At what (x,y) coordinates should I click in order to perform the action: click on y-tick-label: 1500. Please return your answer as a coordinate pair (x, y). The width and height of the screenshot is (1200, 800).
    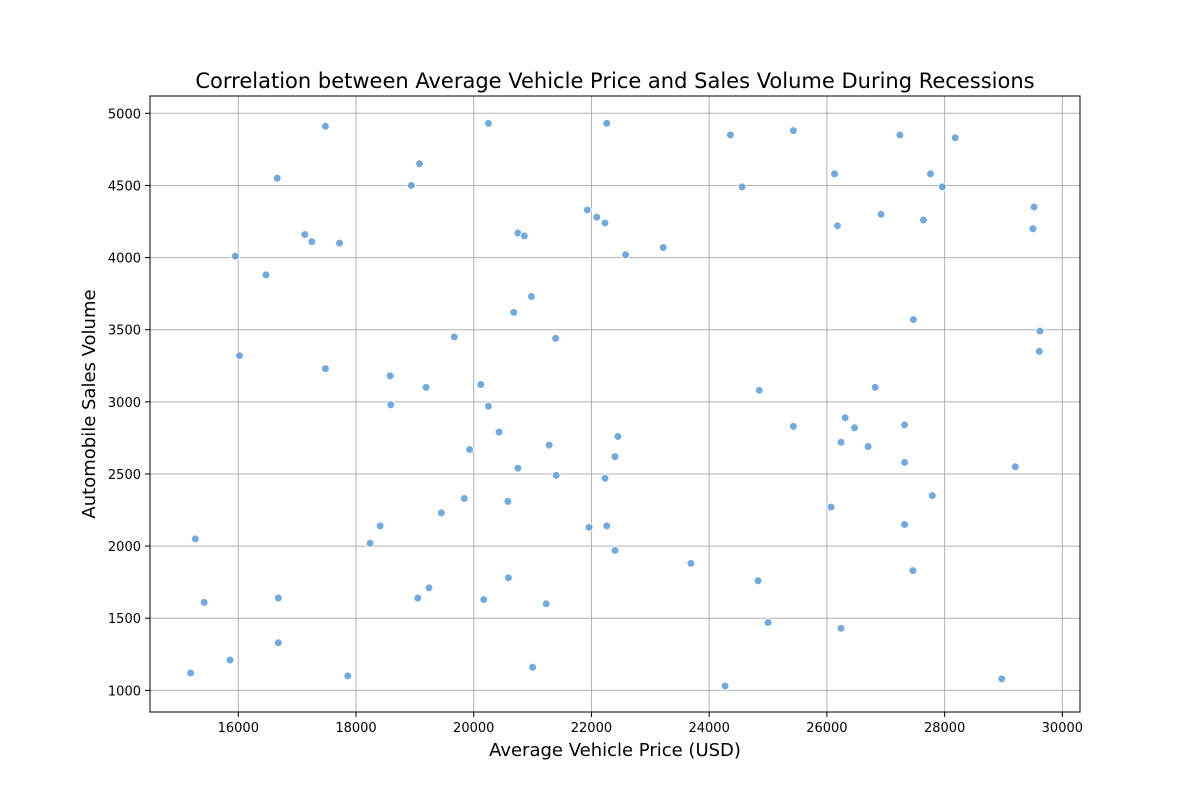
    Looking at the image, I should click on (124, 619).